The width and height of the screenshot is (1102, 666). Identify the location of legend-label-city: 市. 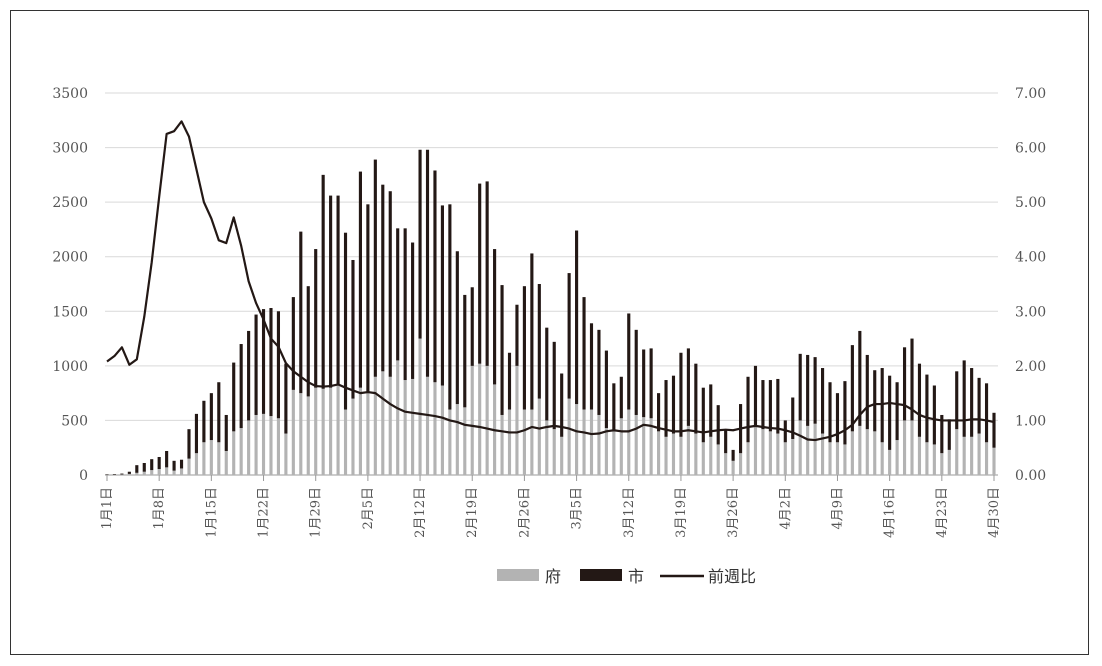
(636, 576).